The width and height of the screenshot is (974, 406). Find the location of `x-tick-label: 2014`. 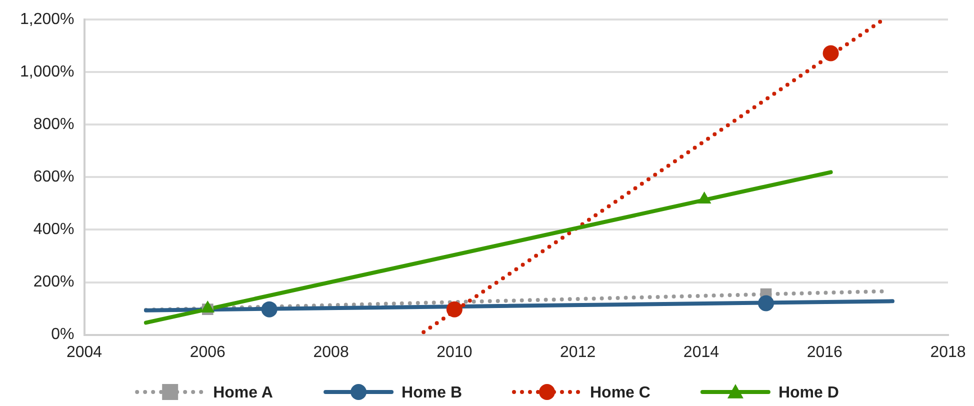

x-tick-label: 2014 is located at coordinates (701, 352).